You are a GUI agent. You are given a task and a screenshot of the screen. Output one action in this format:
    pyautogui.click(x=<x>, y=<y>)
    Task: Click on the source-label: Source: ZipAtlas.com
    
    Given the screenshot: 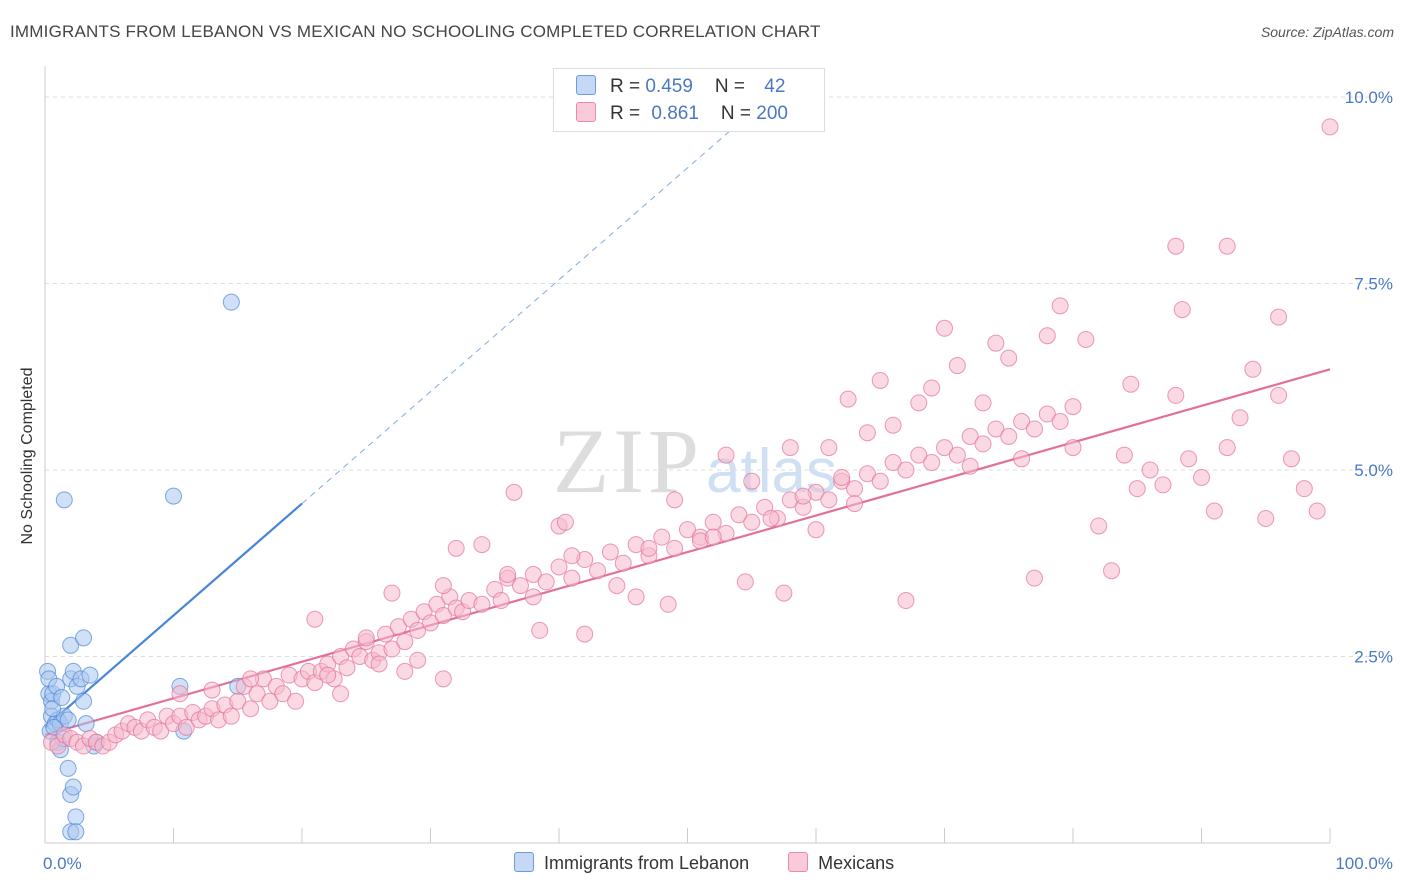 What is the action you would take?
    pyautogui.click(x=1327, y=32)
    